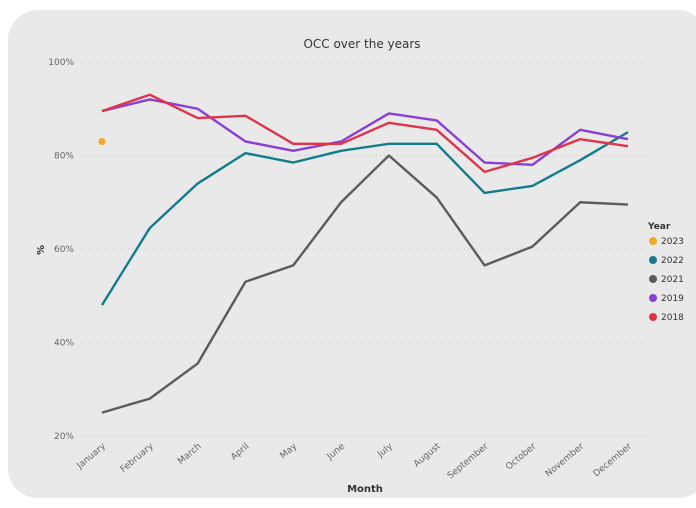  I want to click on x-tick-label: January, so click(92, 456).